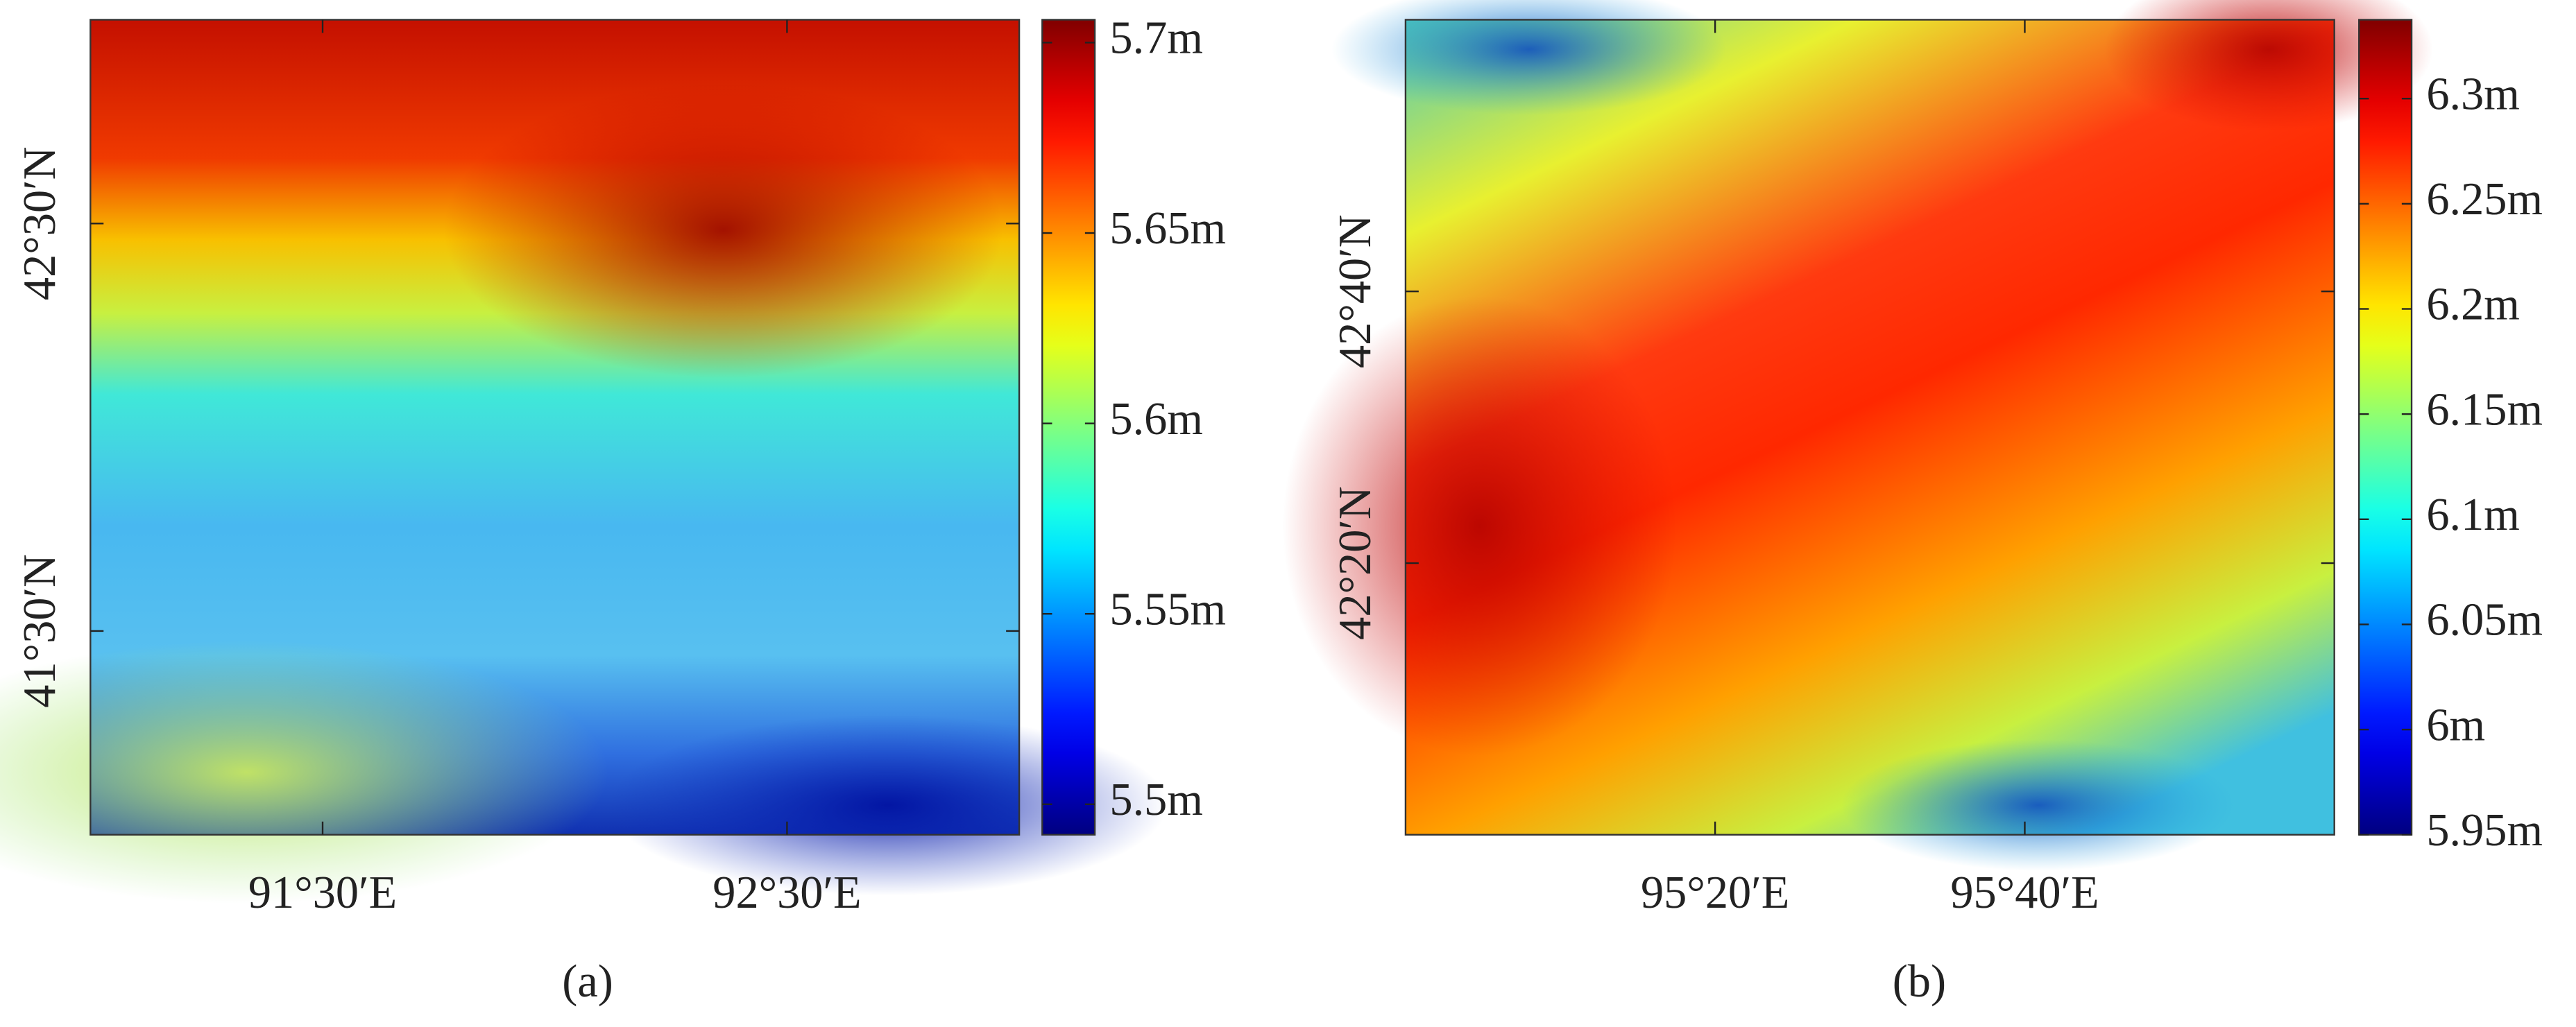 The height and width of the screenshot is (1027, 2576). What do you see at coordinates (1355, 563) in the screenshot?
I see `y-tick-label: 42°20′N` at bounding box center [1355, 563].